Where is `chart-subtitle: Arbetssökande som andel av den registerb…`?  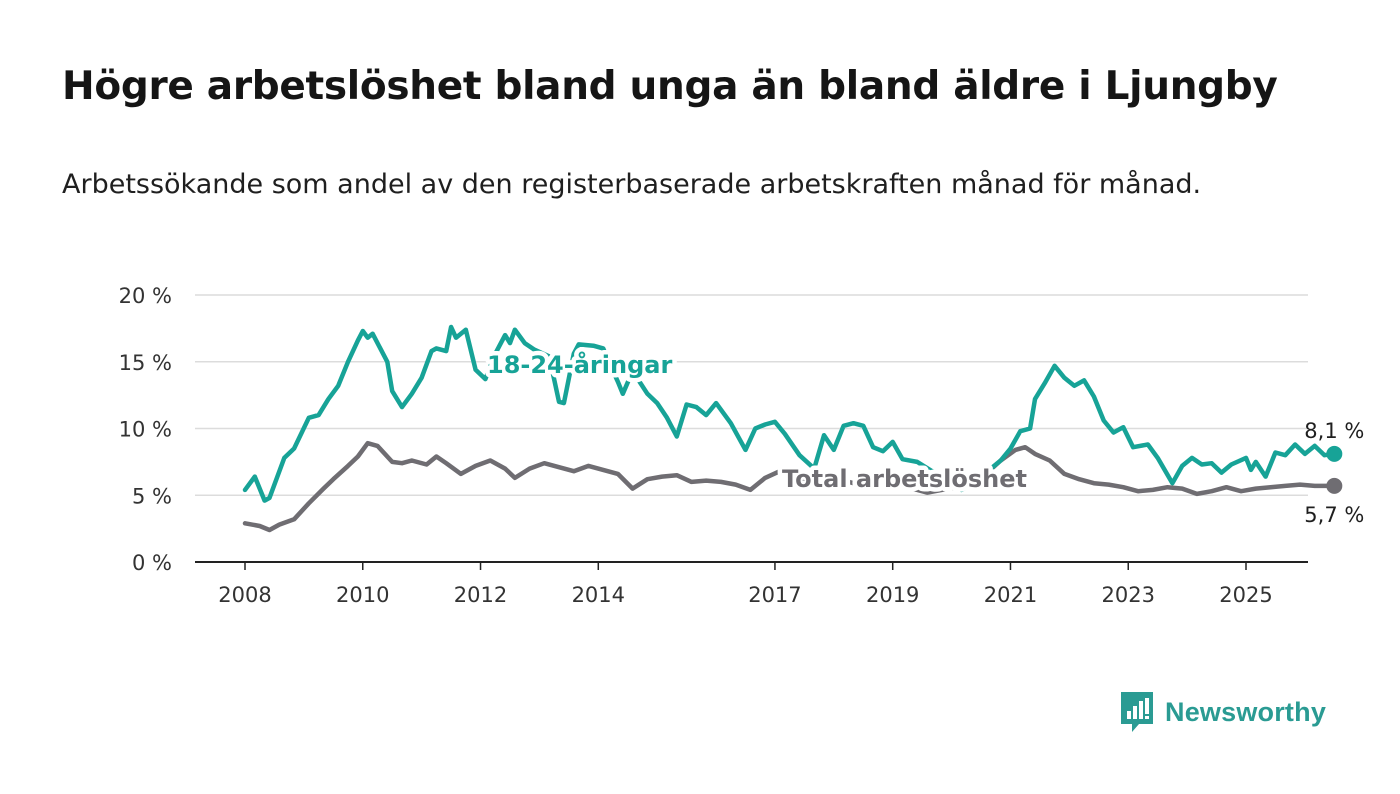
chart-subtitle: Arbetssökande som andel av den registerb… is located at coordinates (632, 184).